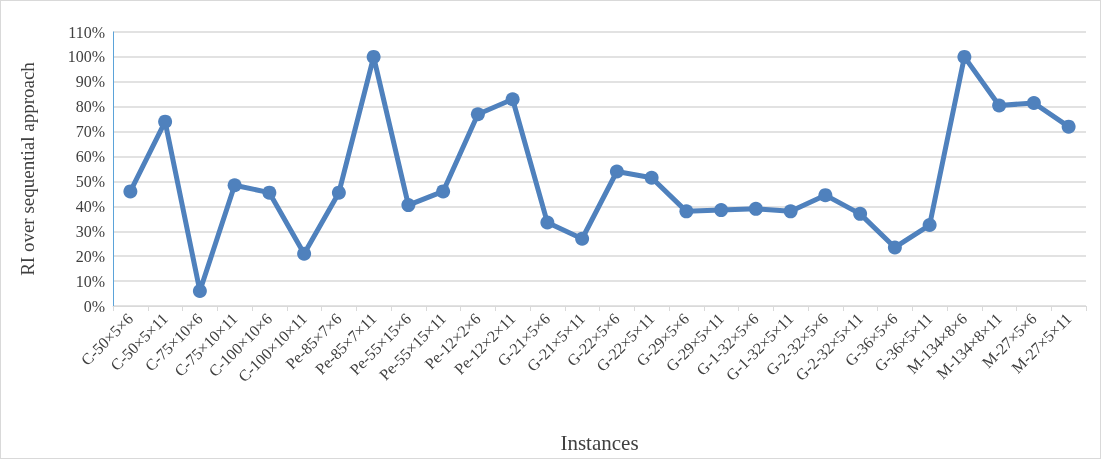 The width and height of the screenshot is (1101, 459). Describe the element at coordinates (86, 57) in the screenshot. I see `y-tick-label: 100%` at that location.